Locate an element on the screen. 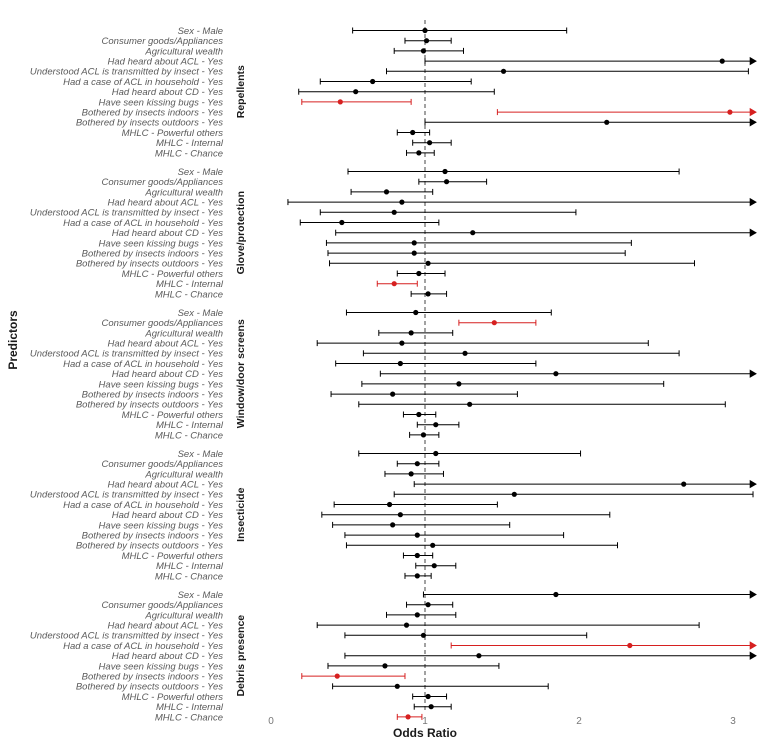 The height and width of the screenshot is (745, 764). x-tick-label: 2 is located at coordinates (579, 721).